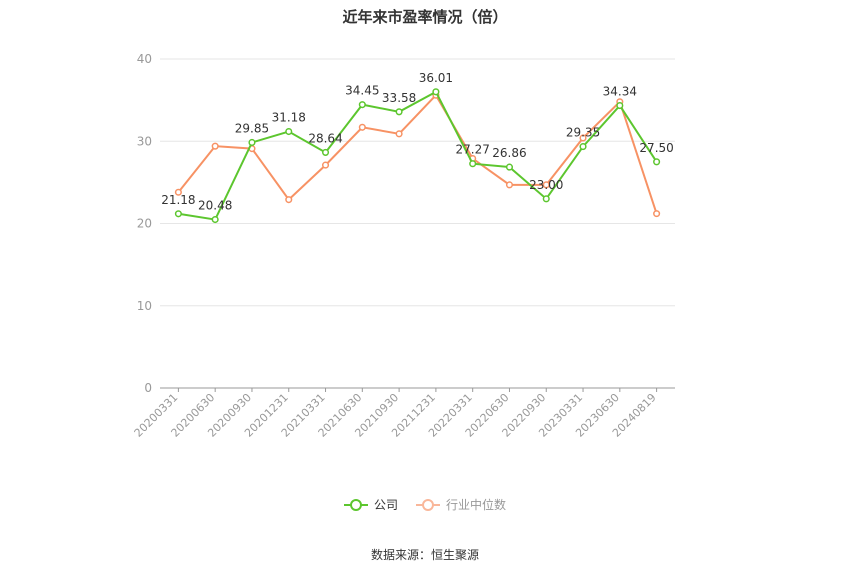  What do you see at coordinates (476, 505) in the screenshot?
I see `legend-label-industry-median: 行业中位数` at bounding box center [476, 505].